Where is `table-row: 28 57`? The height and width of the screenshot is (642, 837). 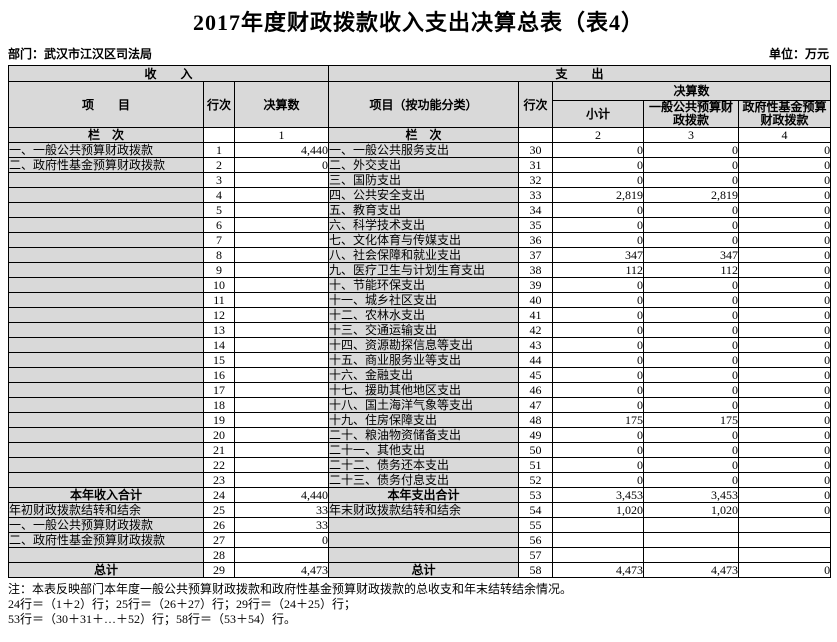
table-row: 28 57 is located at coordinates (420, 555).